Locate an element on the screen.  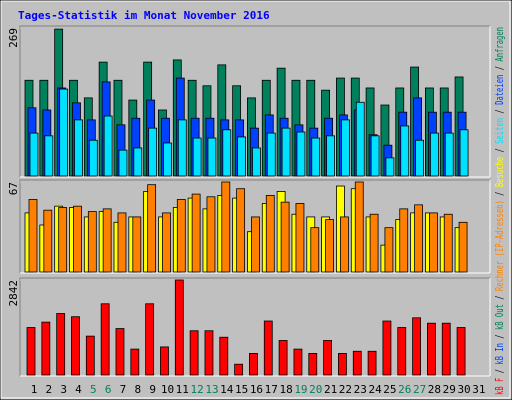
x-tick-label: 31 is located at coordinates (478, 389).